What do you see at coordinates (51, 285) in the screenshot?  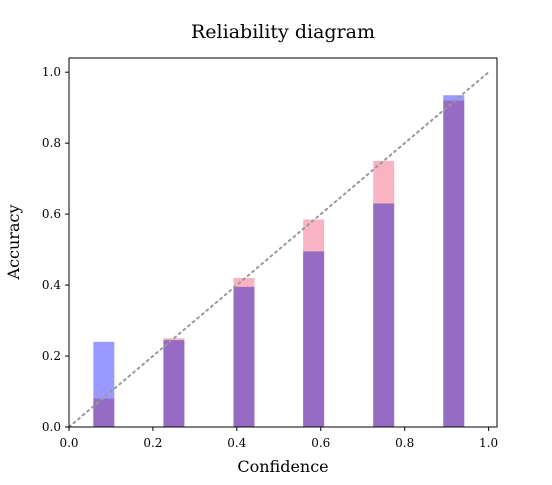 I see `y-tick-label-3: 0.4` at bounding box center [51, 285].